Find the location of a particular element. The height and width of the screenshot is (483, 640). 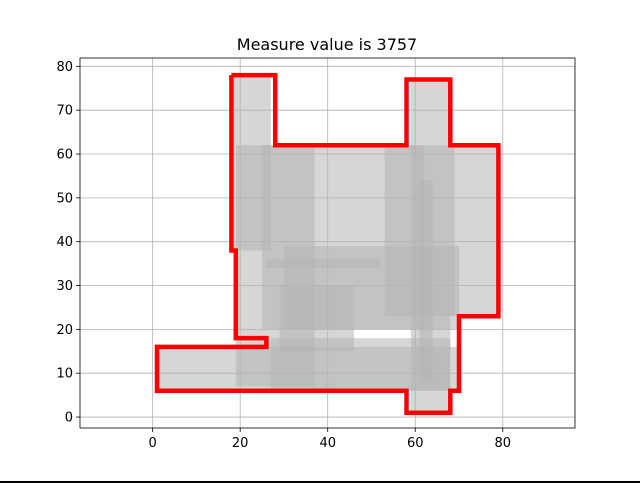

y-tick-label: 60 is located at coordinates (64, 155).